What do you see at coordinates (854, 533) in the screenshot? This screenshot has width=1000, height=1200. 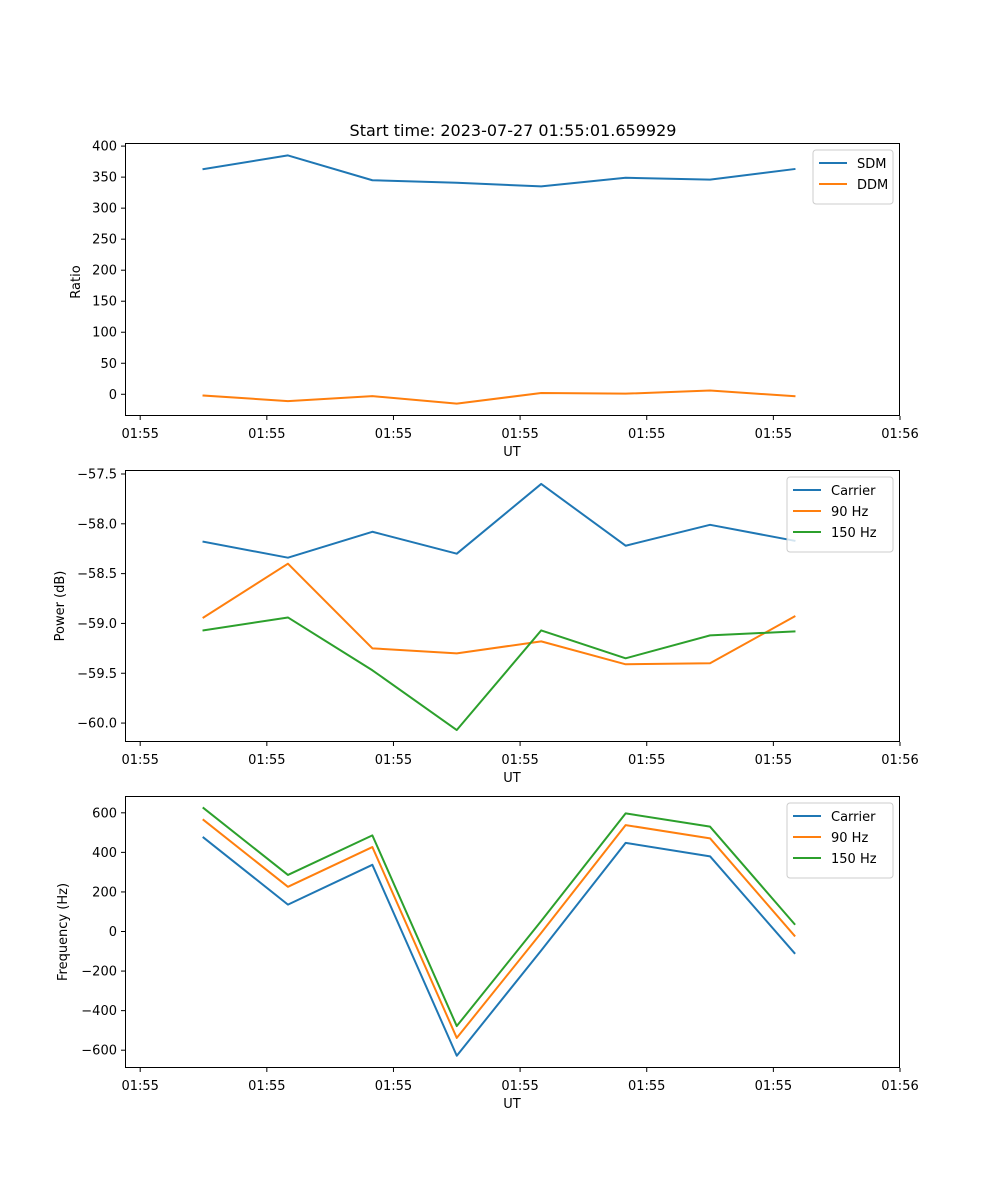 I see `power-legend-label-2: 150 Hz` at bounding box center [854, 533].